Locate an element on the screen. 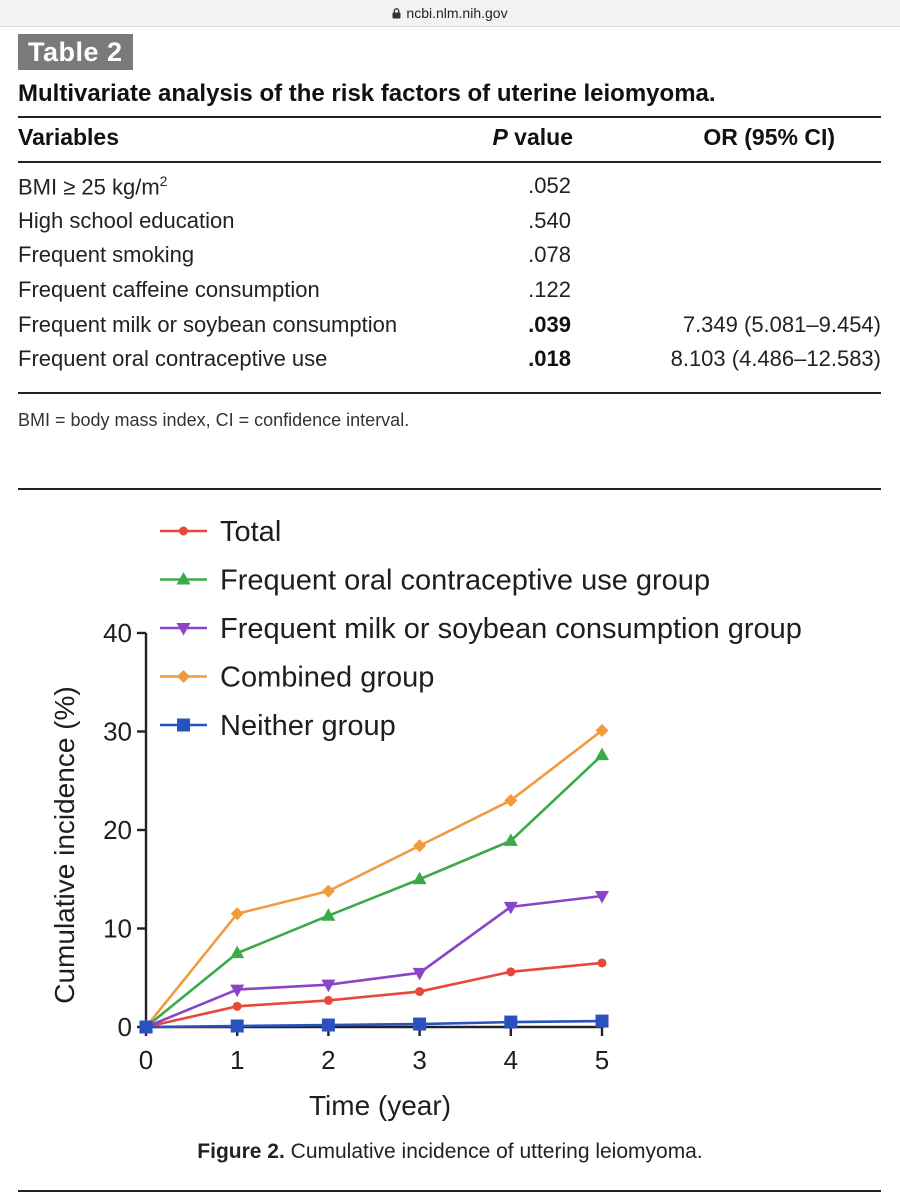 The image size is (900, 1200). variable-text: BMI ≥ 25 kg/m is located at coordinates (89, 187).